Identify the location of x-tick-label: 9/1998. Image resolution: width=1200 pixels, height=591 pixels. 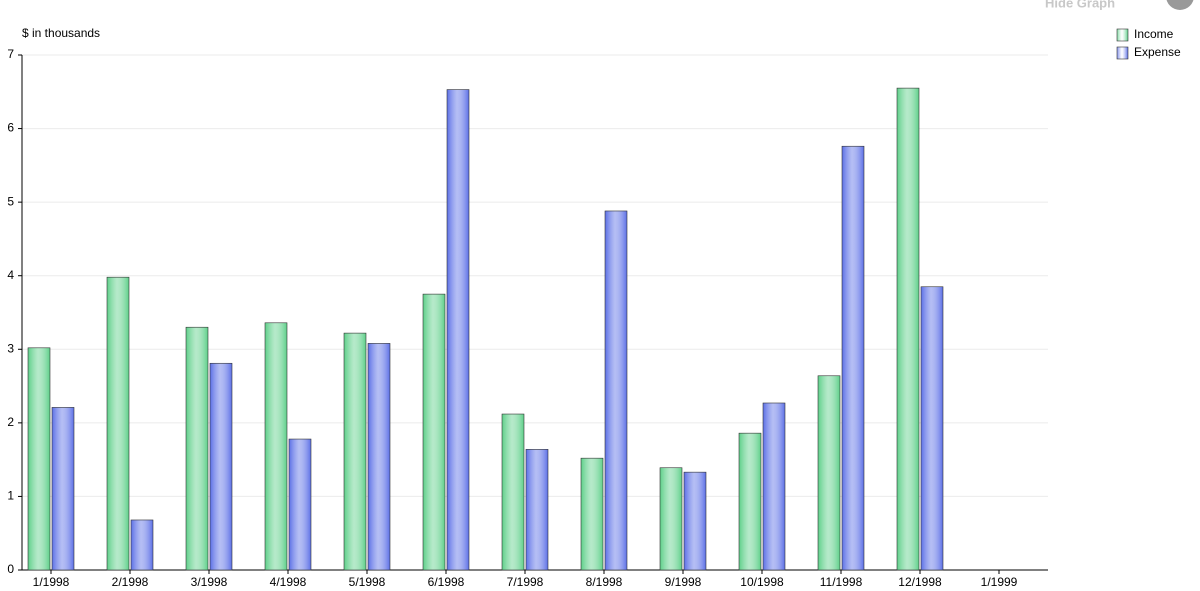
(683, 582).